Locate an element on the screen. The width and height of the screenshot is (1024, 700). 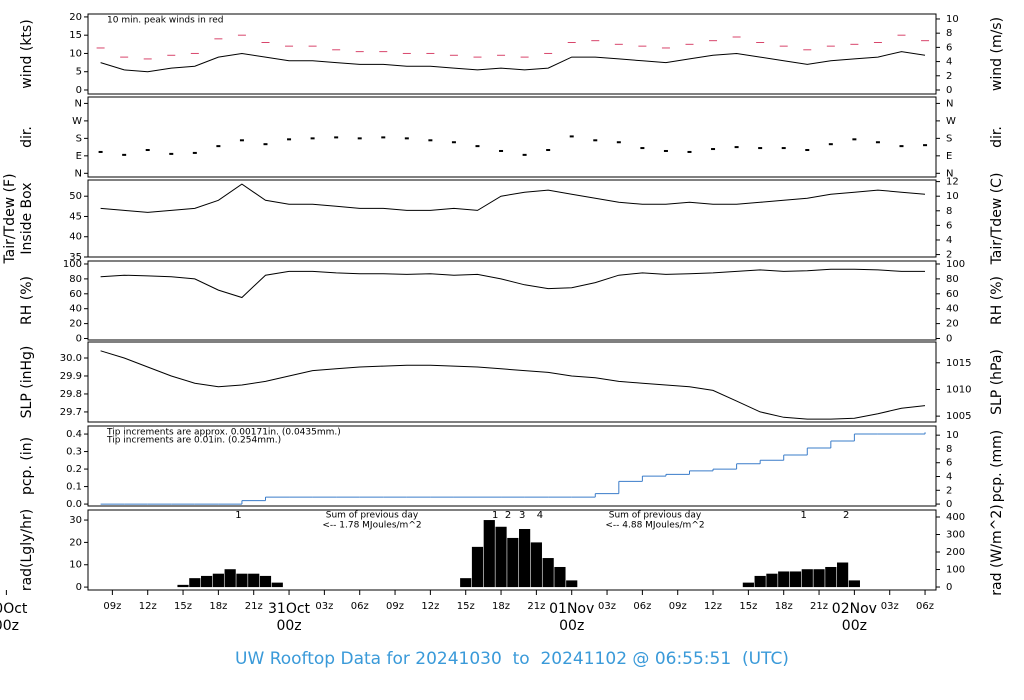
x-tick-label: 12z is located at coordinates (713, 606).